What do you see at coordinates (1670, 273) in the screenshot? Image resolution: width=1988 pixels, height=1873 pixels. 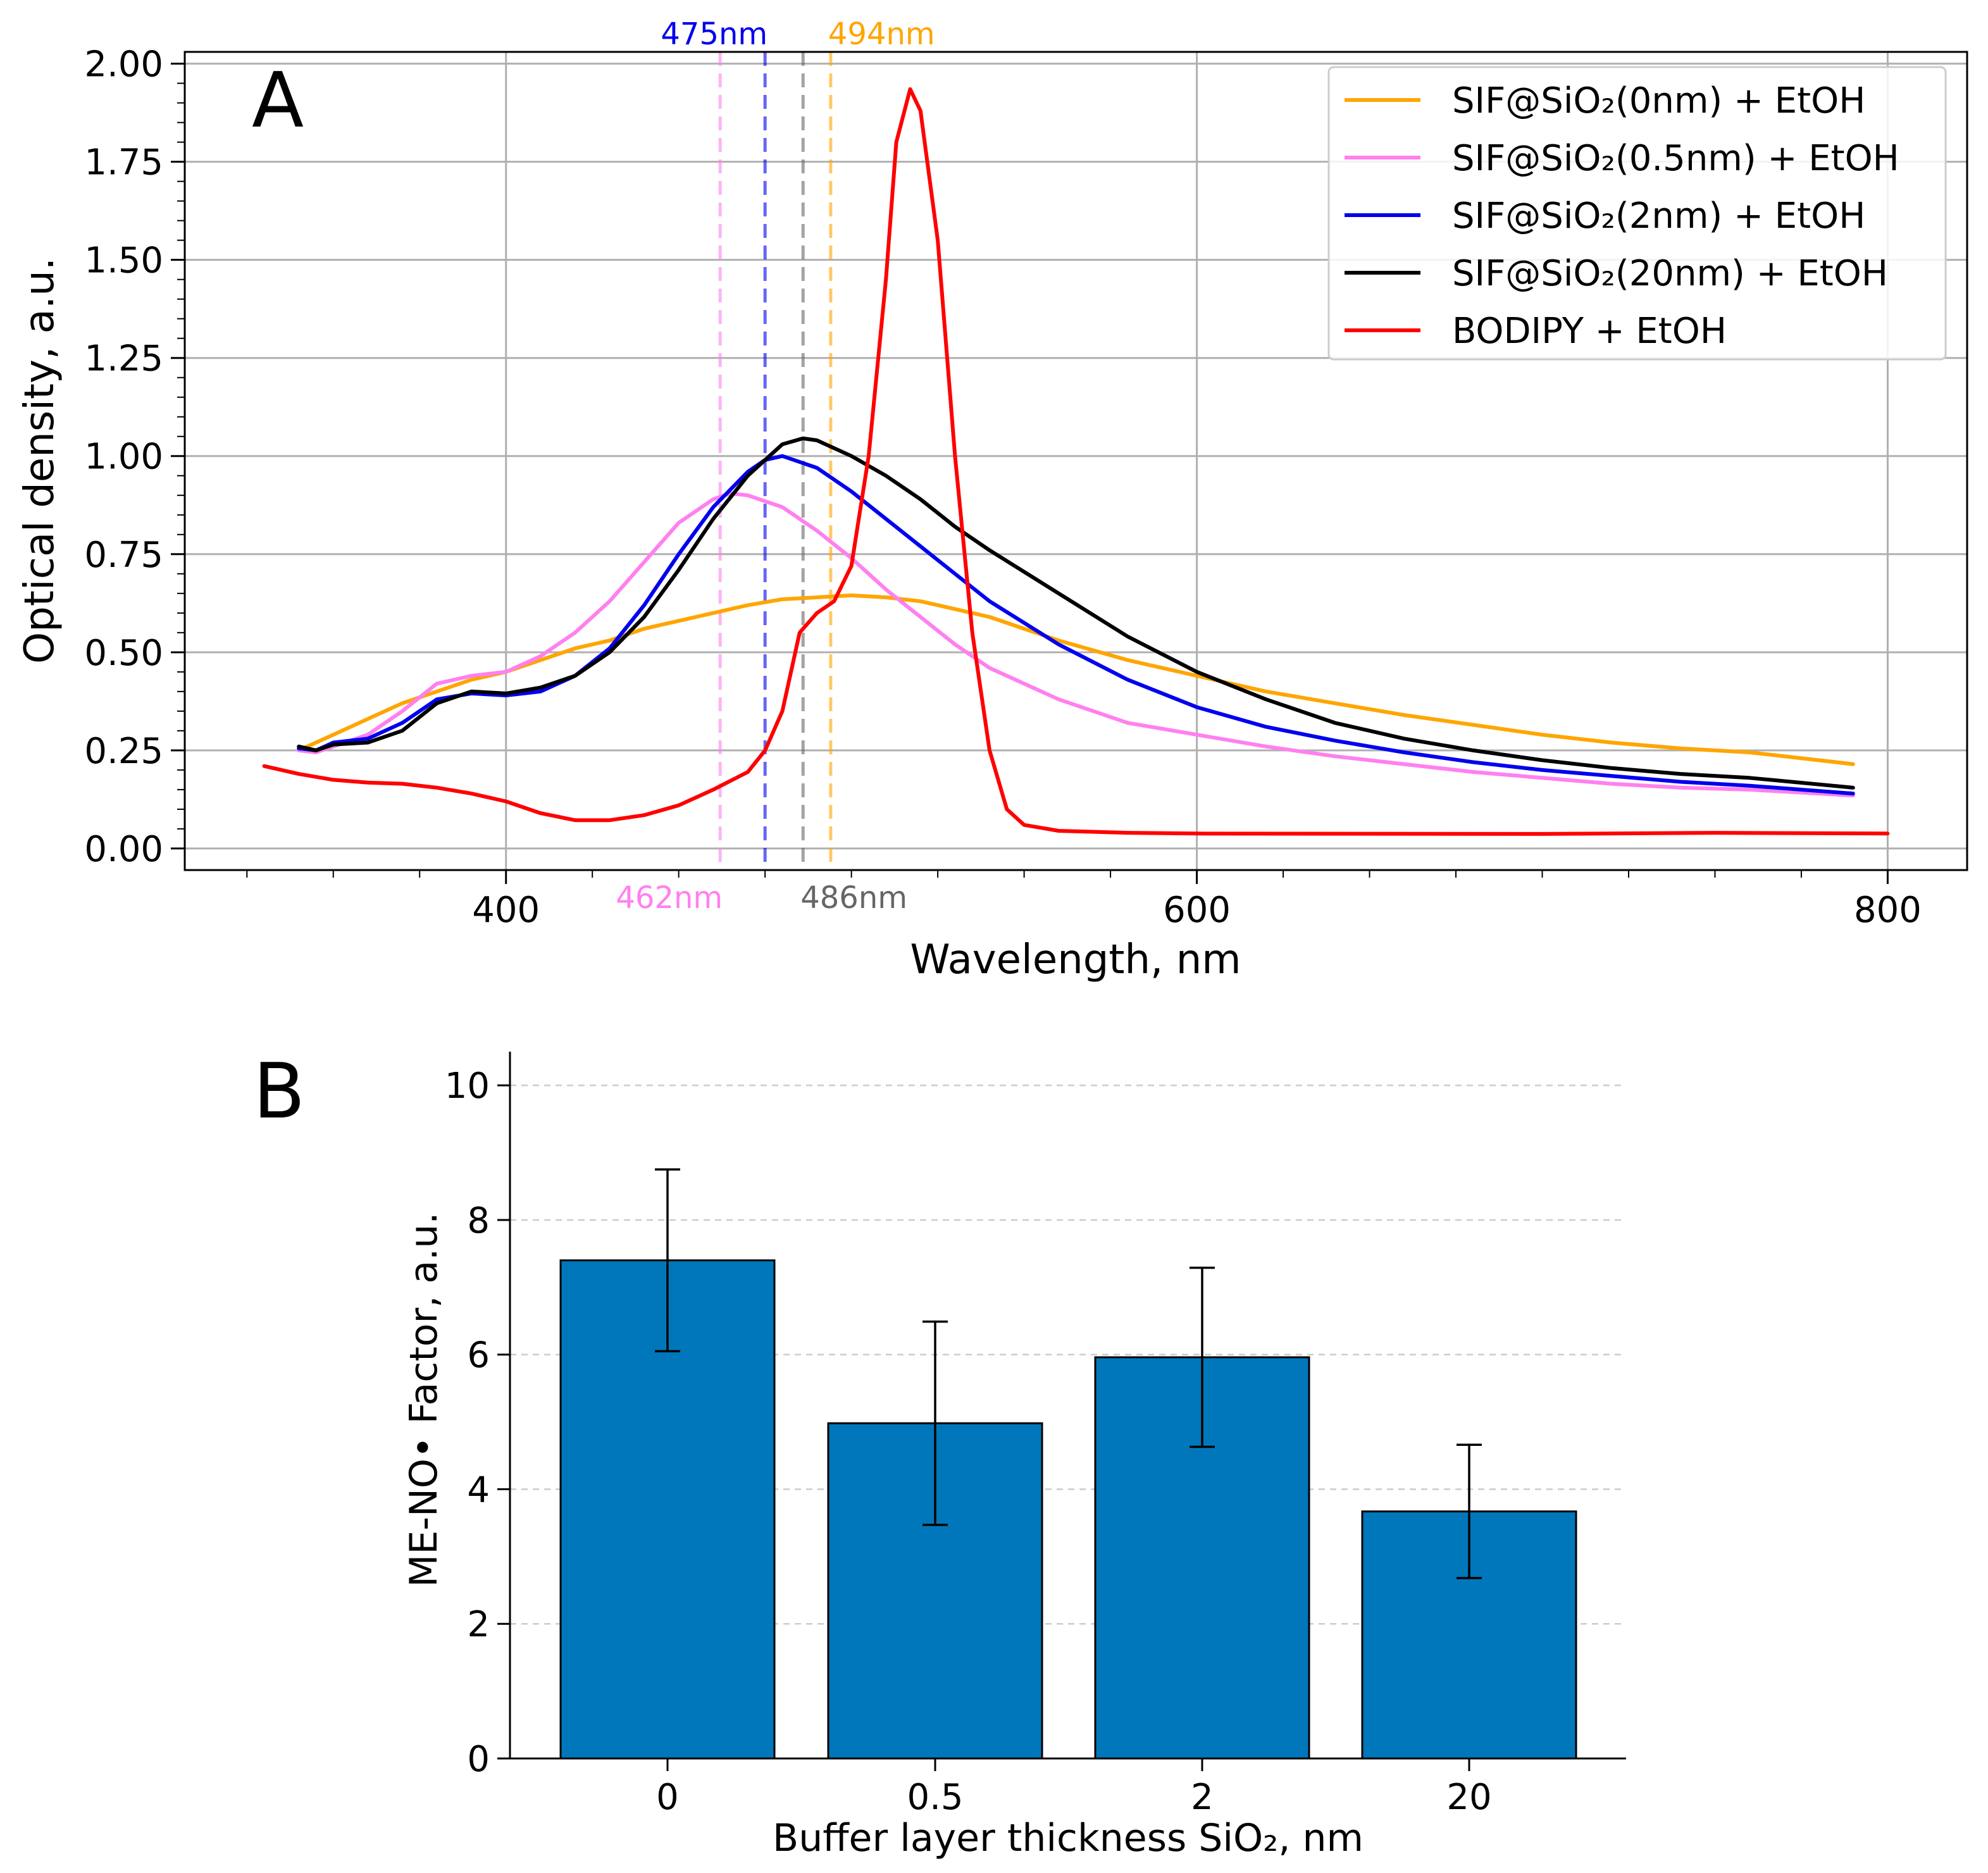 I see `legend-entry: SIF@SiO₂(20nm) + EtOH` at bounding box center [1670, 273].